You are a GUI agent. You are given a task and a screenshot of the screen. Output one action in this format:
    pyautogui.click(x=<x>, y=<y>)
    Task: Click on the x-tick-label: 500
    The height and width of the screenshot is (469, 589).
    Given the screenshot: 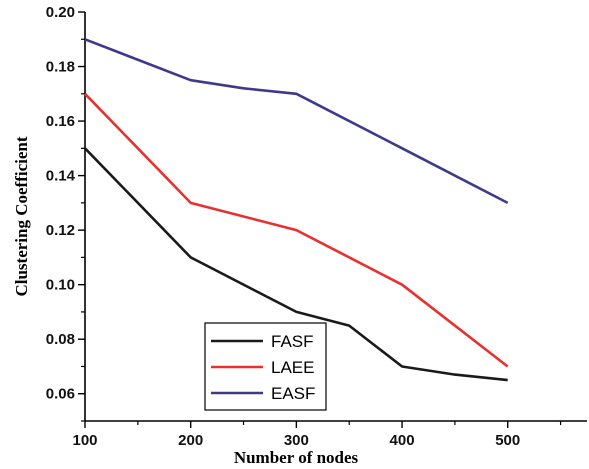 What is the action you would take?
    pyautogui.click(x=507, y=440)
    